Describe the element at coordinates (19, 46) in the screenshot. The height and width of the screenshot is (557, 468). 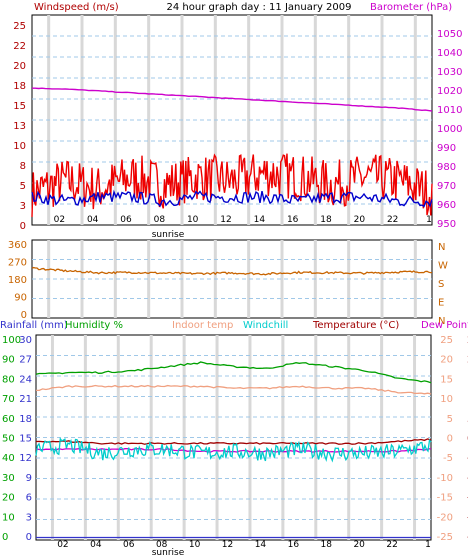
I see `wind-tick-label: 22` at that location.